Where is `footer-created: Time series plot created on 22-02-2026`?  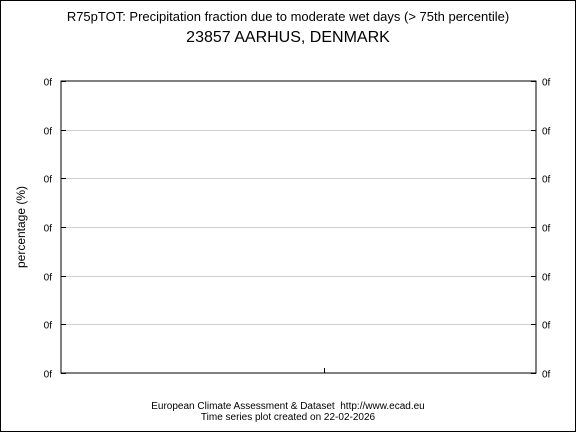 footer-created: Time series plot created on 22-02-2026 is located at coordinates (288, 417).